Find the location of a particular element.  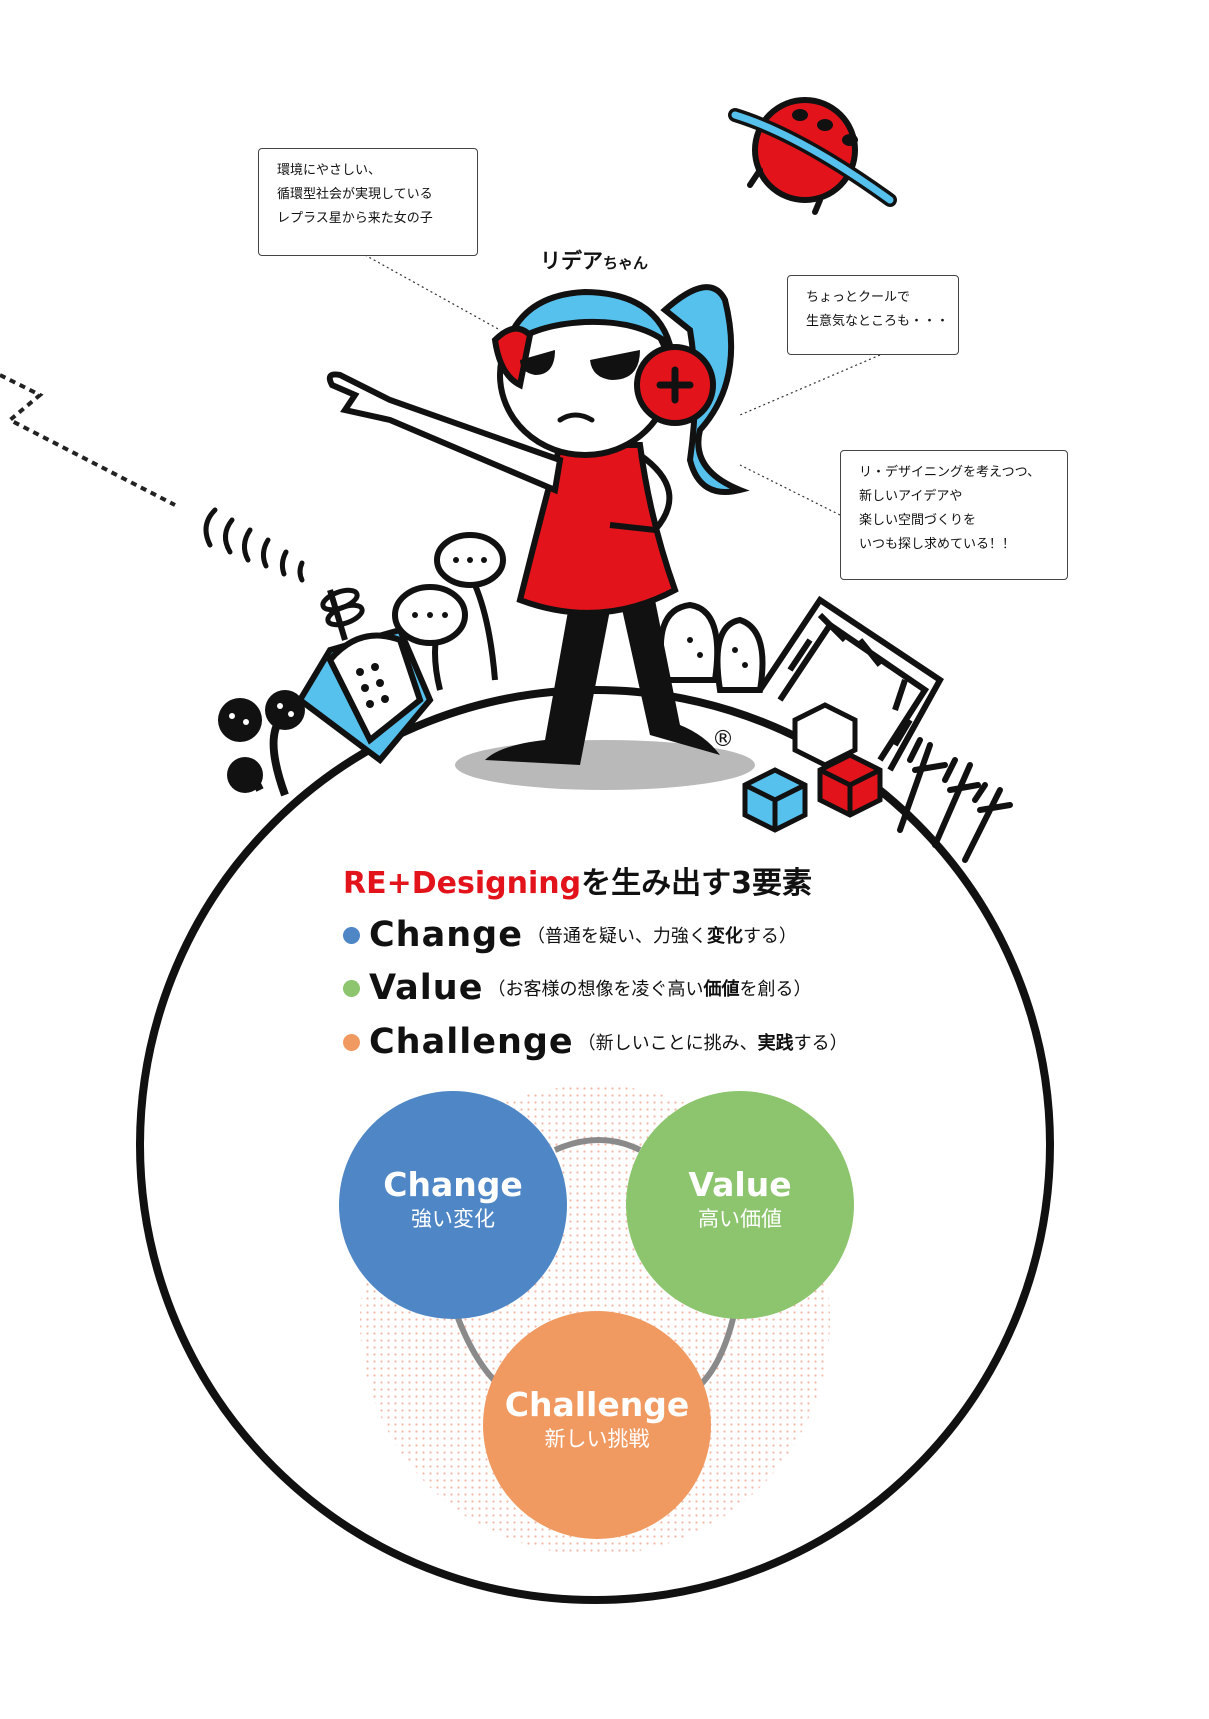

circle-title: Value is located at coordinates (740, 1184).